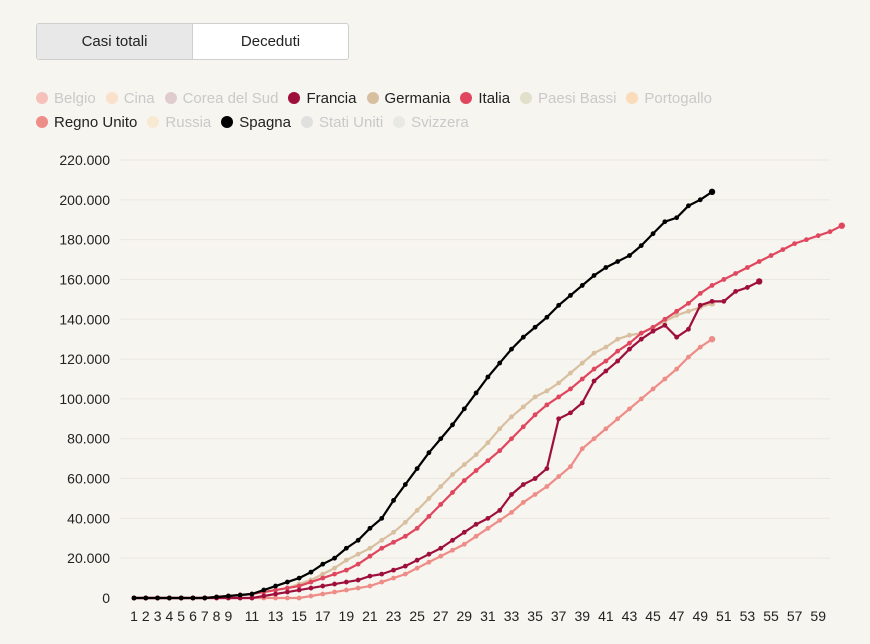  What do you see at coordinates (669, 98) in the screenshot?
I see `legend-item-portogallo: Portogallo` at bounding box center [669, 98].